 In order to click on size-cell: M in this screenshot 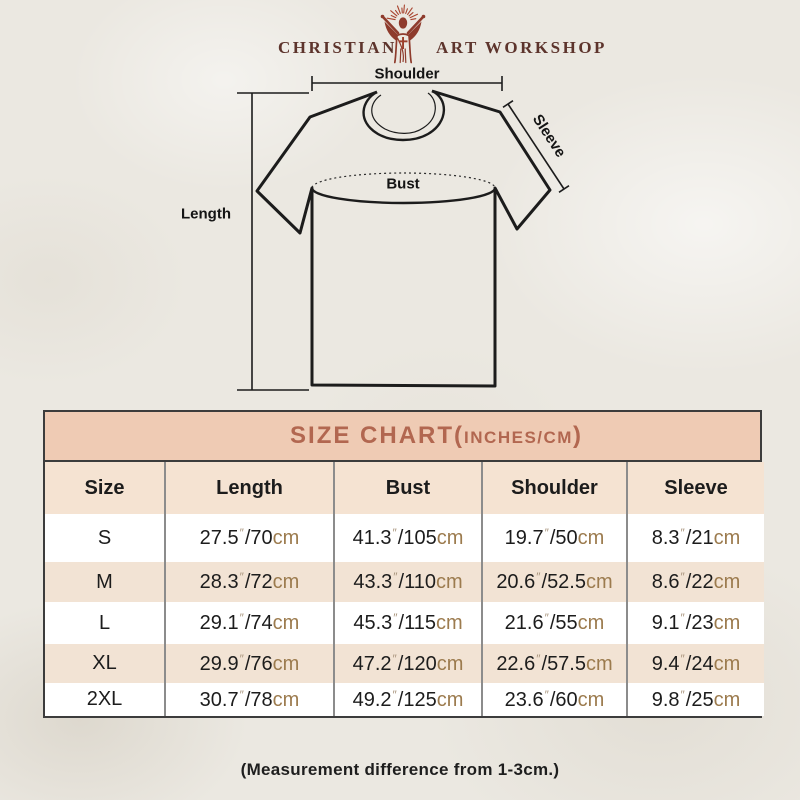, I will do `click(104, 581)`.